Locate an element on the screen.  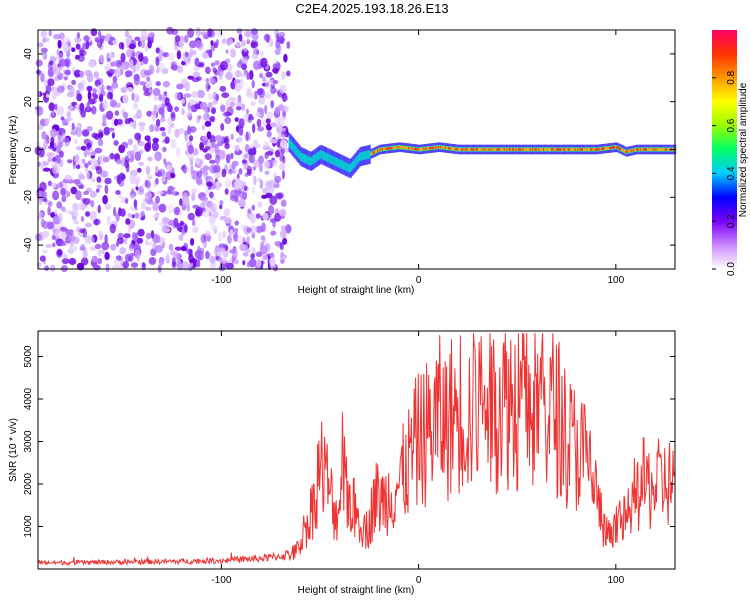
spectrogram-ytick-label: 40 is located at coordinates (28, 54).